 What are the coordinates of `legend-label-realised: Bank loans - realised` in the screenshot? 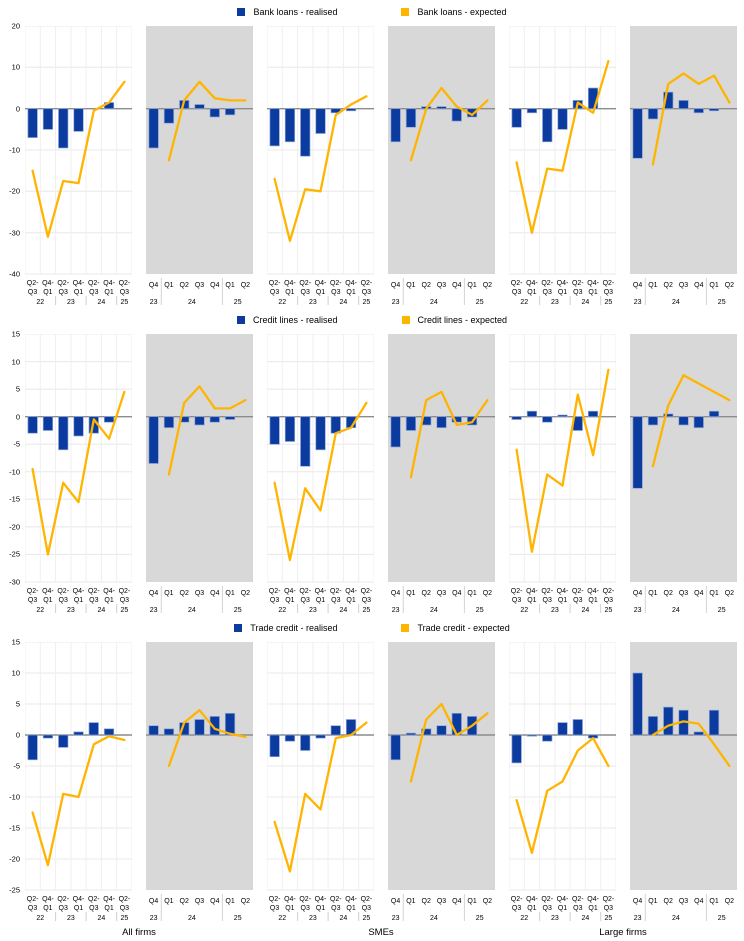 It's located at (295, 11).